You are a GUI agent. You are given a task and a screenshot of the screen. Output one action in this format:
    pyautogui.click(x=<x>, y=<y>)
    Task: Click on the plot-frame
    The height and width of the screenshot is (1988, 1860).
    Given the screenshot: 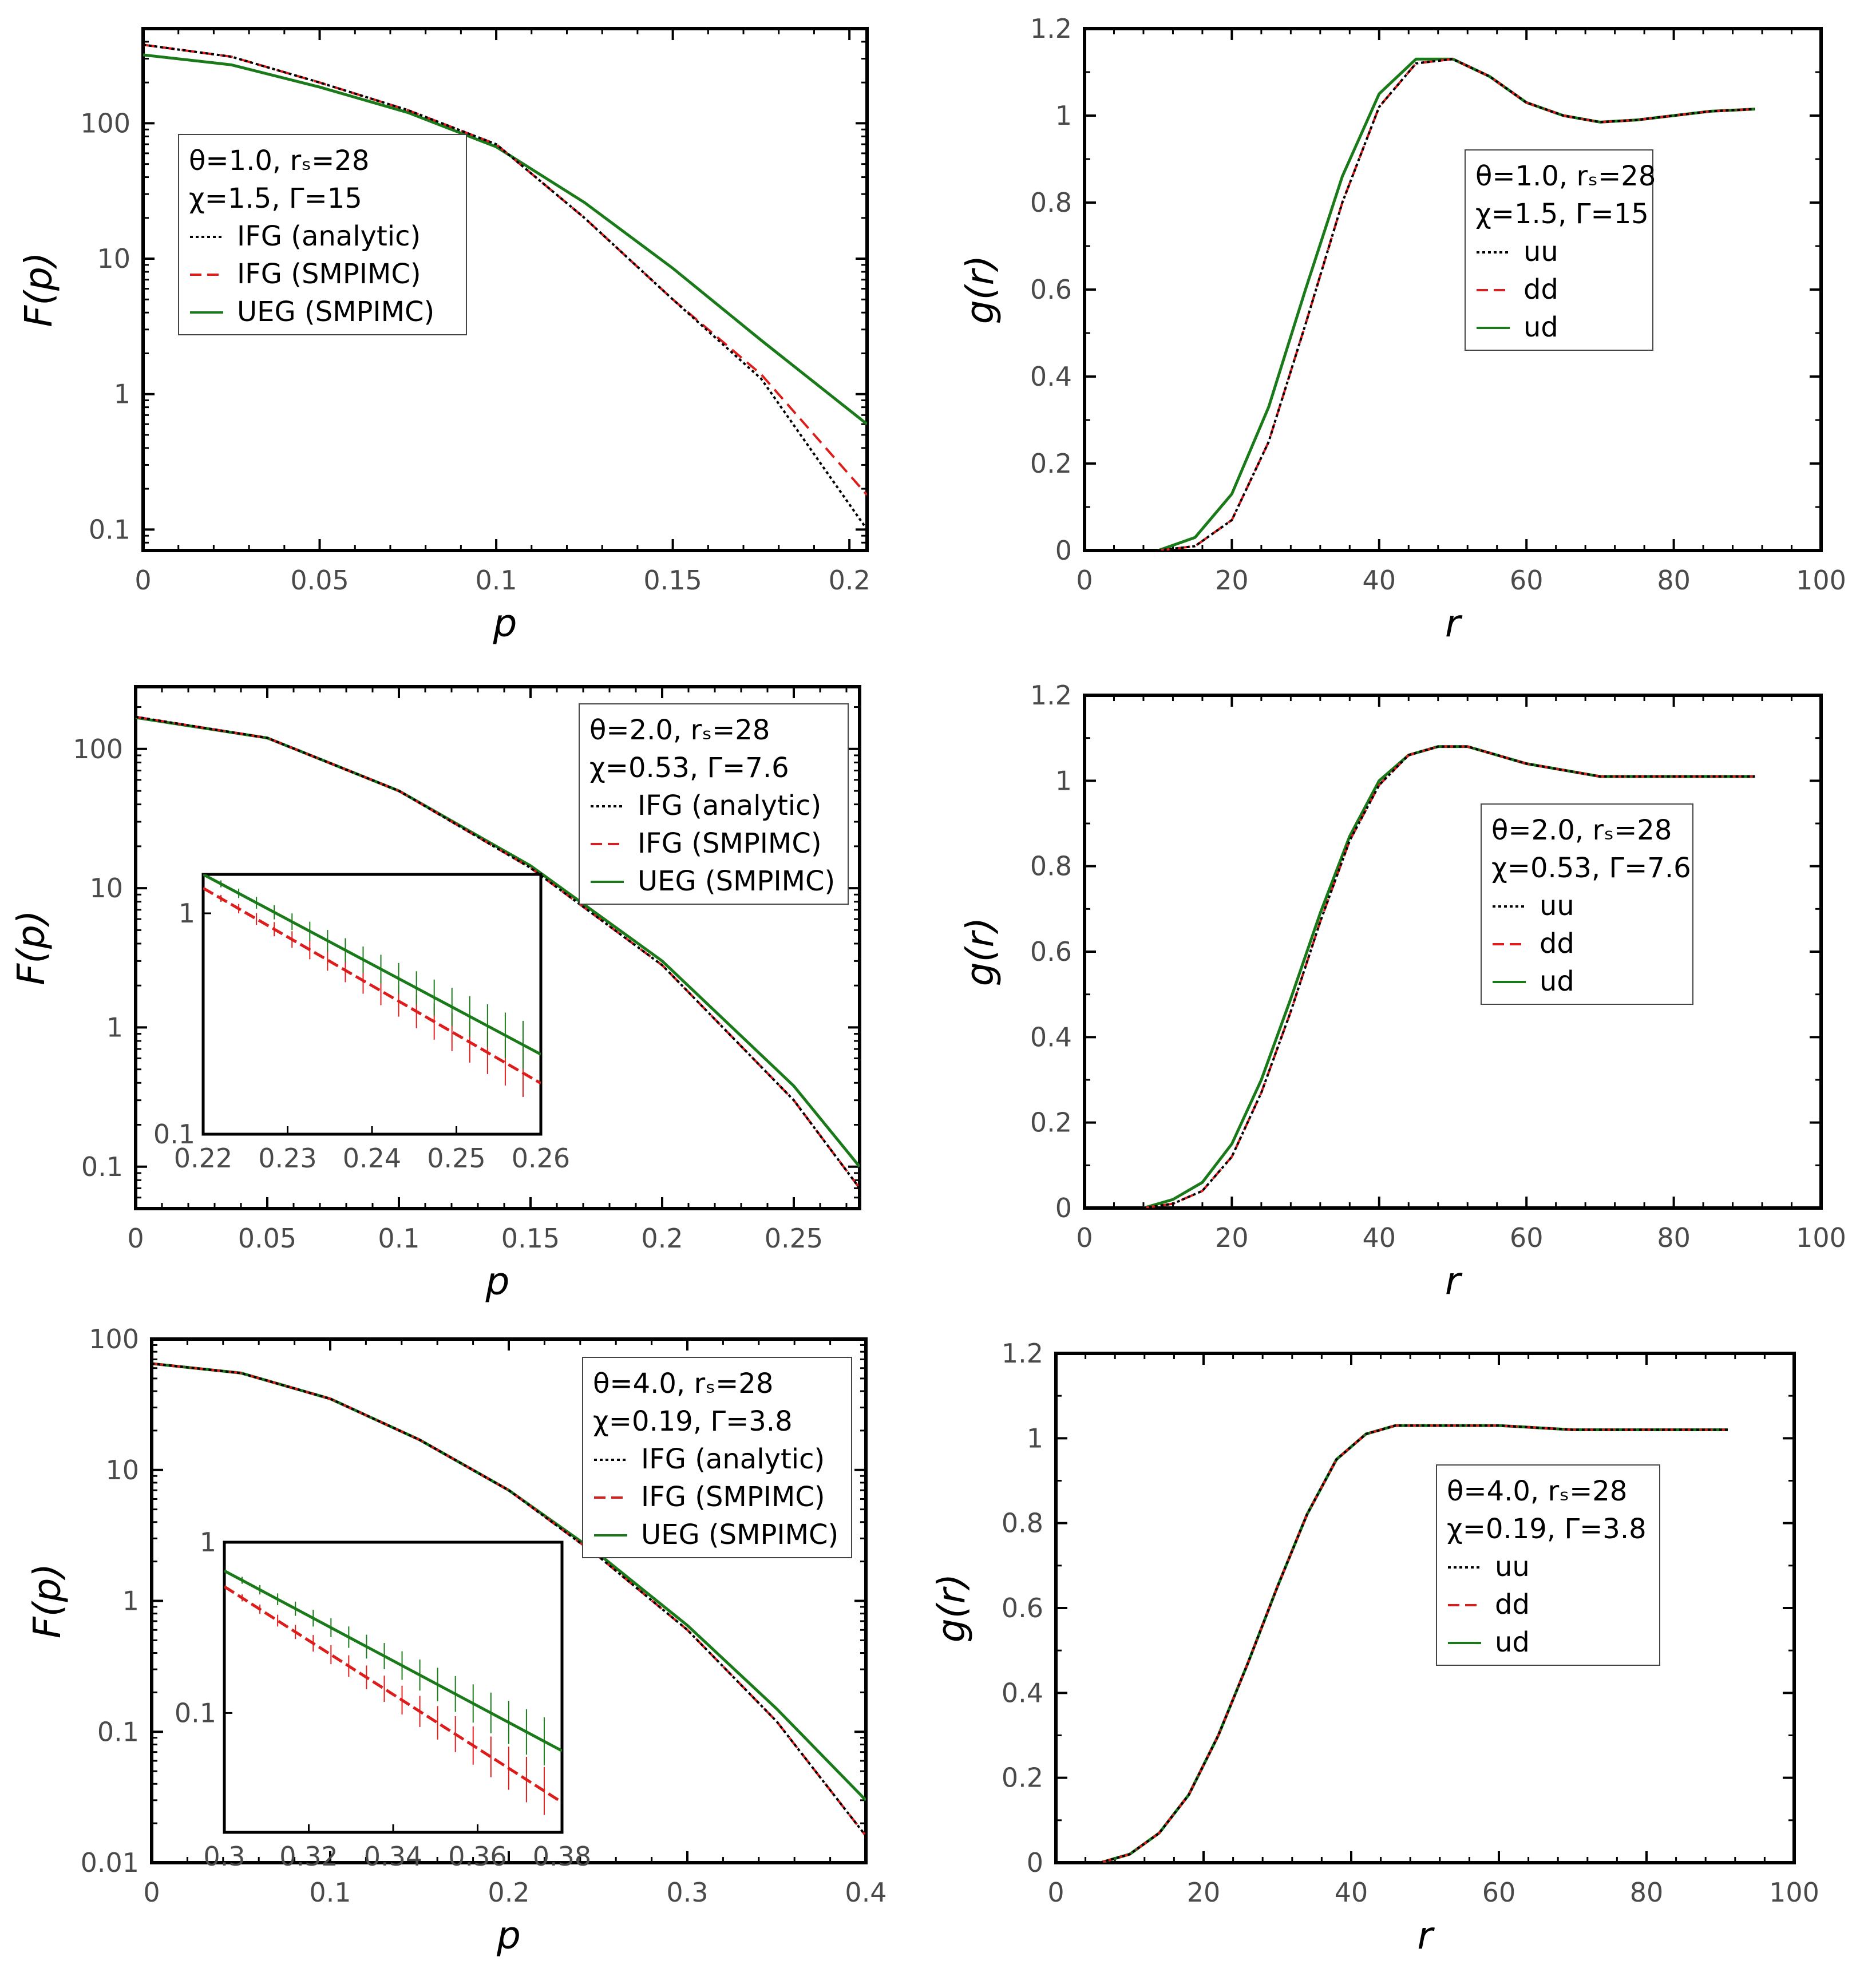 What is the action you would take?
    pyautogui.click(x=497, y=947)
    